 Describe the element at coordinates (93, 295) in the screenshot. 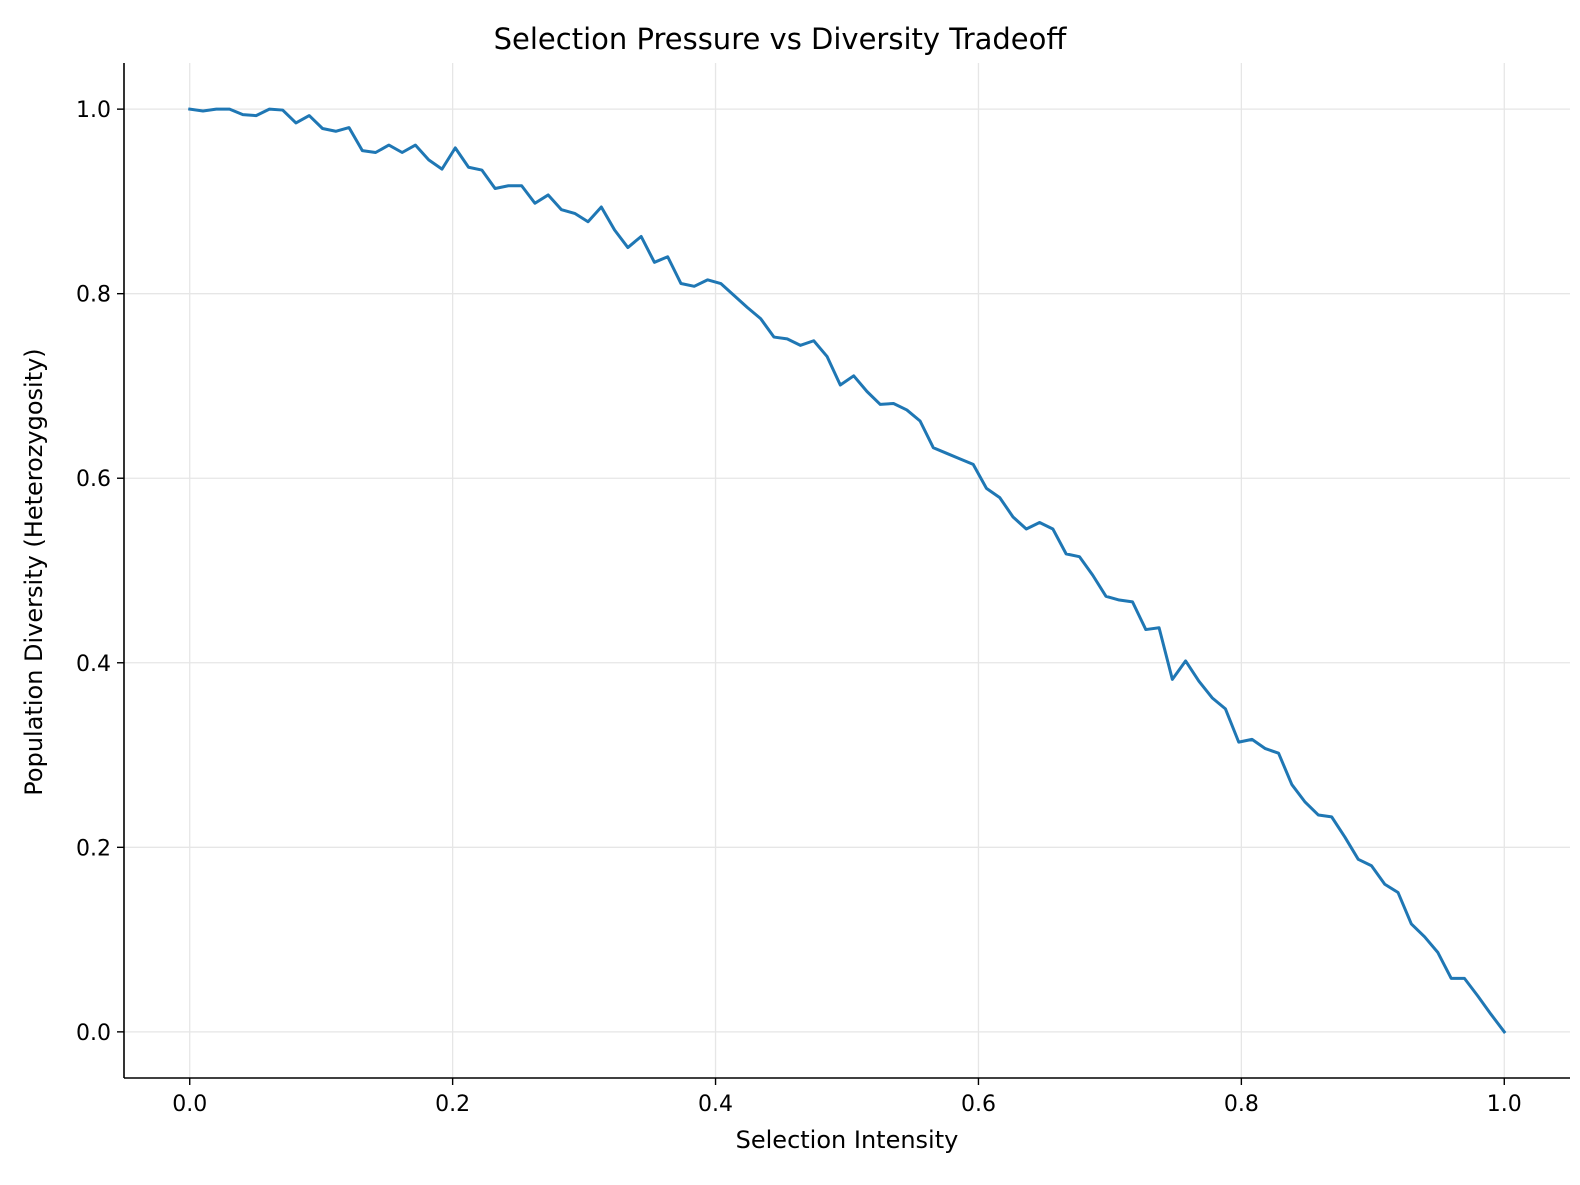

I see `y-tick-label: 0.8` at that location.